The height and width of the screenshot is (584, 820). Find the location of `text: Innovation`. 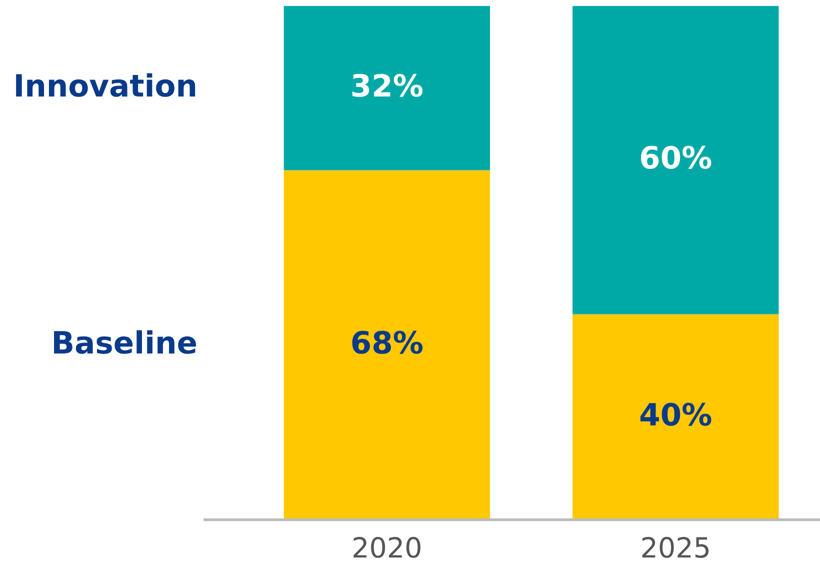

text: Innovation is located at coordinates (106, 85).